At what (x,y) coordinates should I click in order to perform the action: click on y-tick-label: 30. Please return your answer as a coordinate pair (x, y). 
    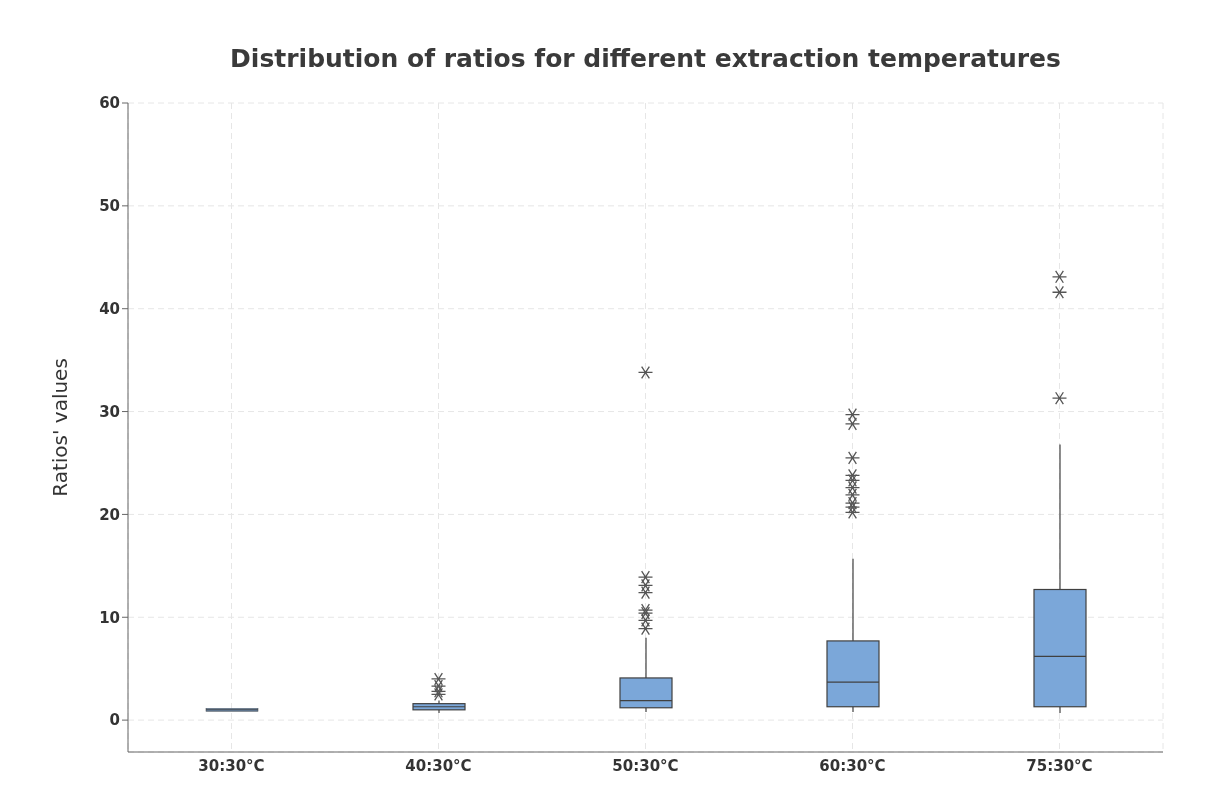
    Looking at the image, I should click on (109, 411).